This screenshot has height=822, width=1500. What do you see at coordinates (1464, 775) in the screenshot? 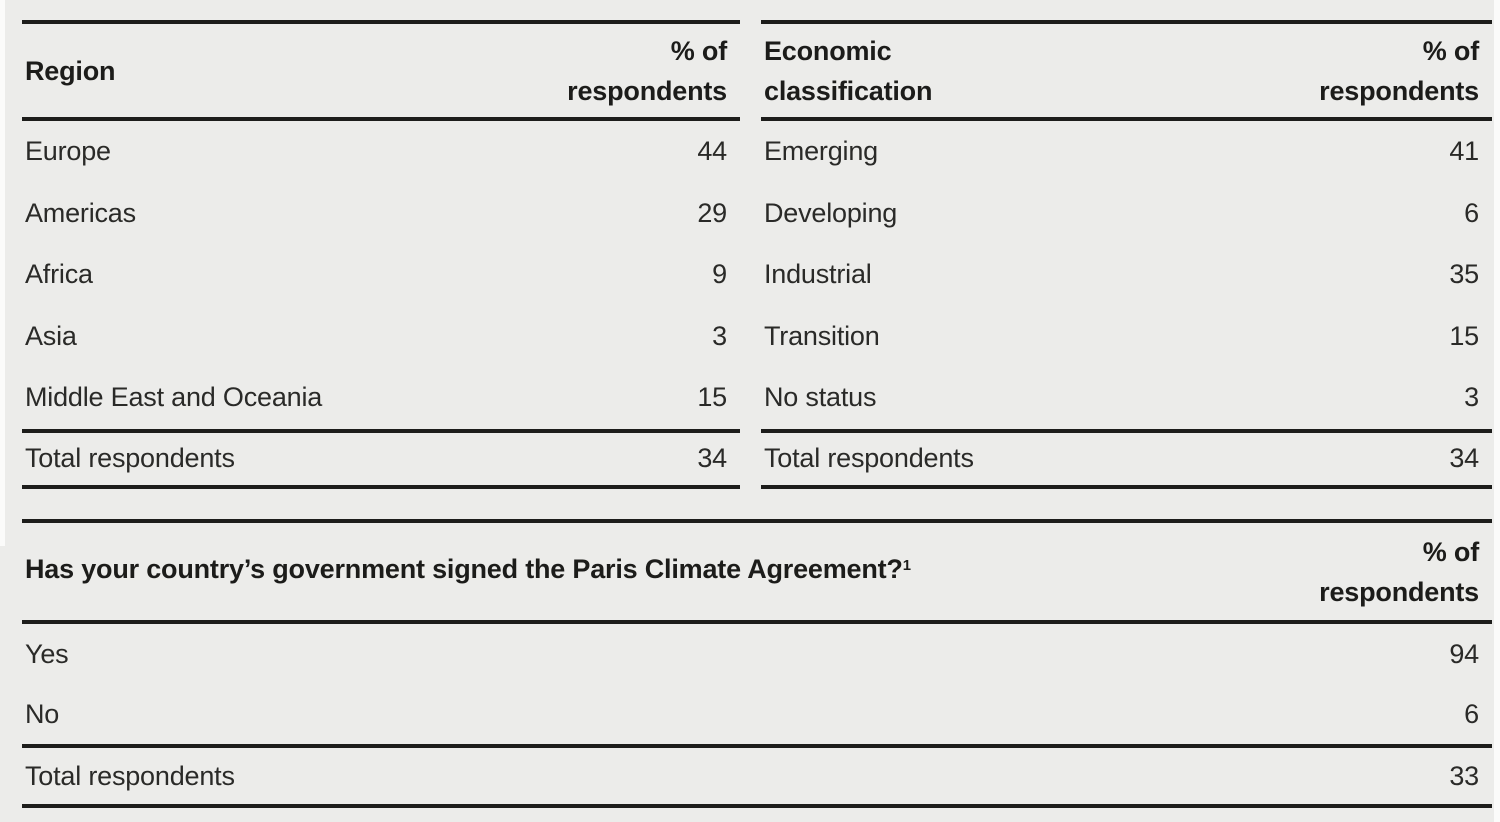
I see `total-value: 33` at bounding box center [1464, 775].